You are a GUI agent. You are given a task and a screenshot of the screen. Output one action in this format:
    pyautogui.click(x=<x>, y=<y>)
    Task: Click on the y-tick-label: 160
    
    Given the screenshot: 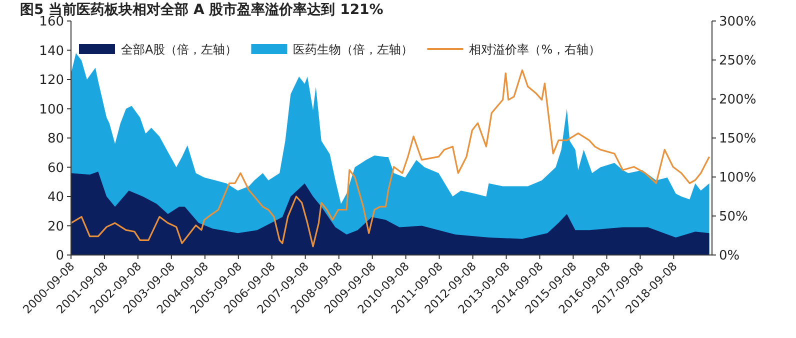 What is the action you would take?
    pyautogui.click(x=51, y=22)
    